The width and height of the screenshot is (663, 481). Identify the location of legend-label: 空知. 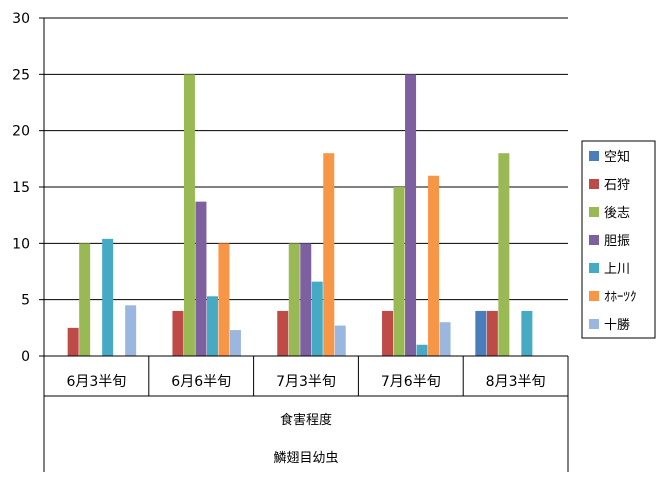
(617, 157).